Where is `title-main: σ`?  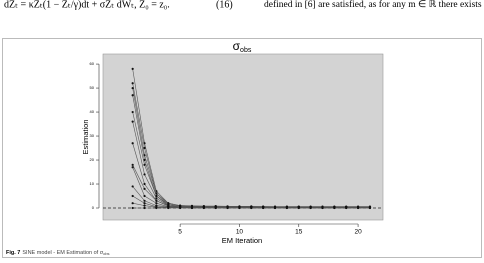 title-main: σ is located at coordinates (237, 46).